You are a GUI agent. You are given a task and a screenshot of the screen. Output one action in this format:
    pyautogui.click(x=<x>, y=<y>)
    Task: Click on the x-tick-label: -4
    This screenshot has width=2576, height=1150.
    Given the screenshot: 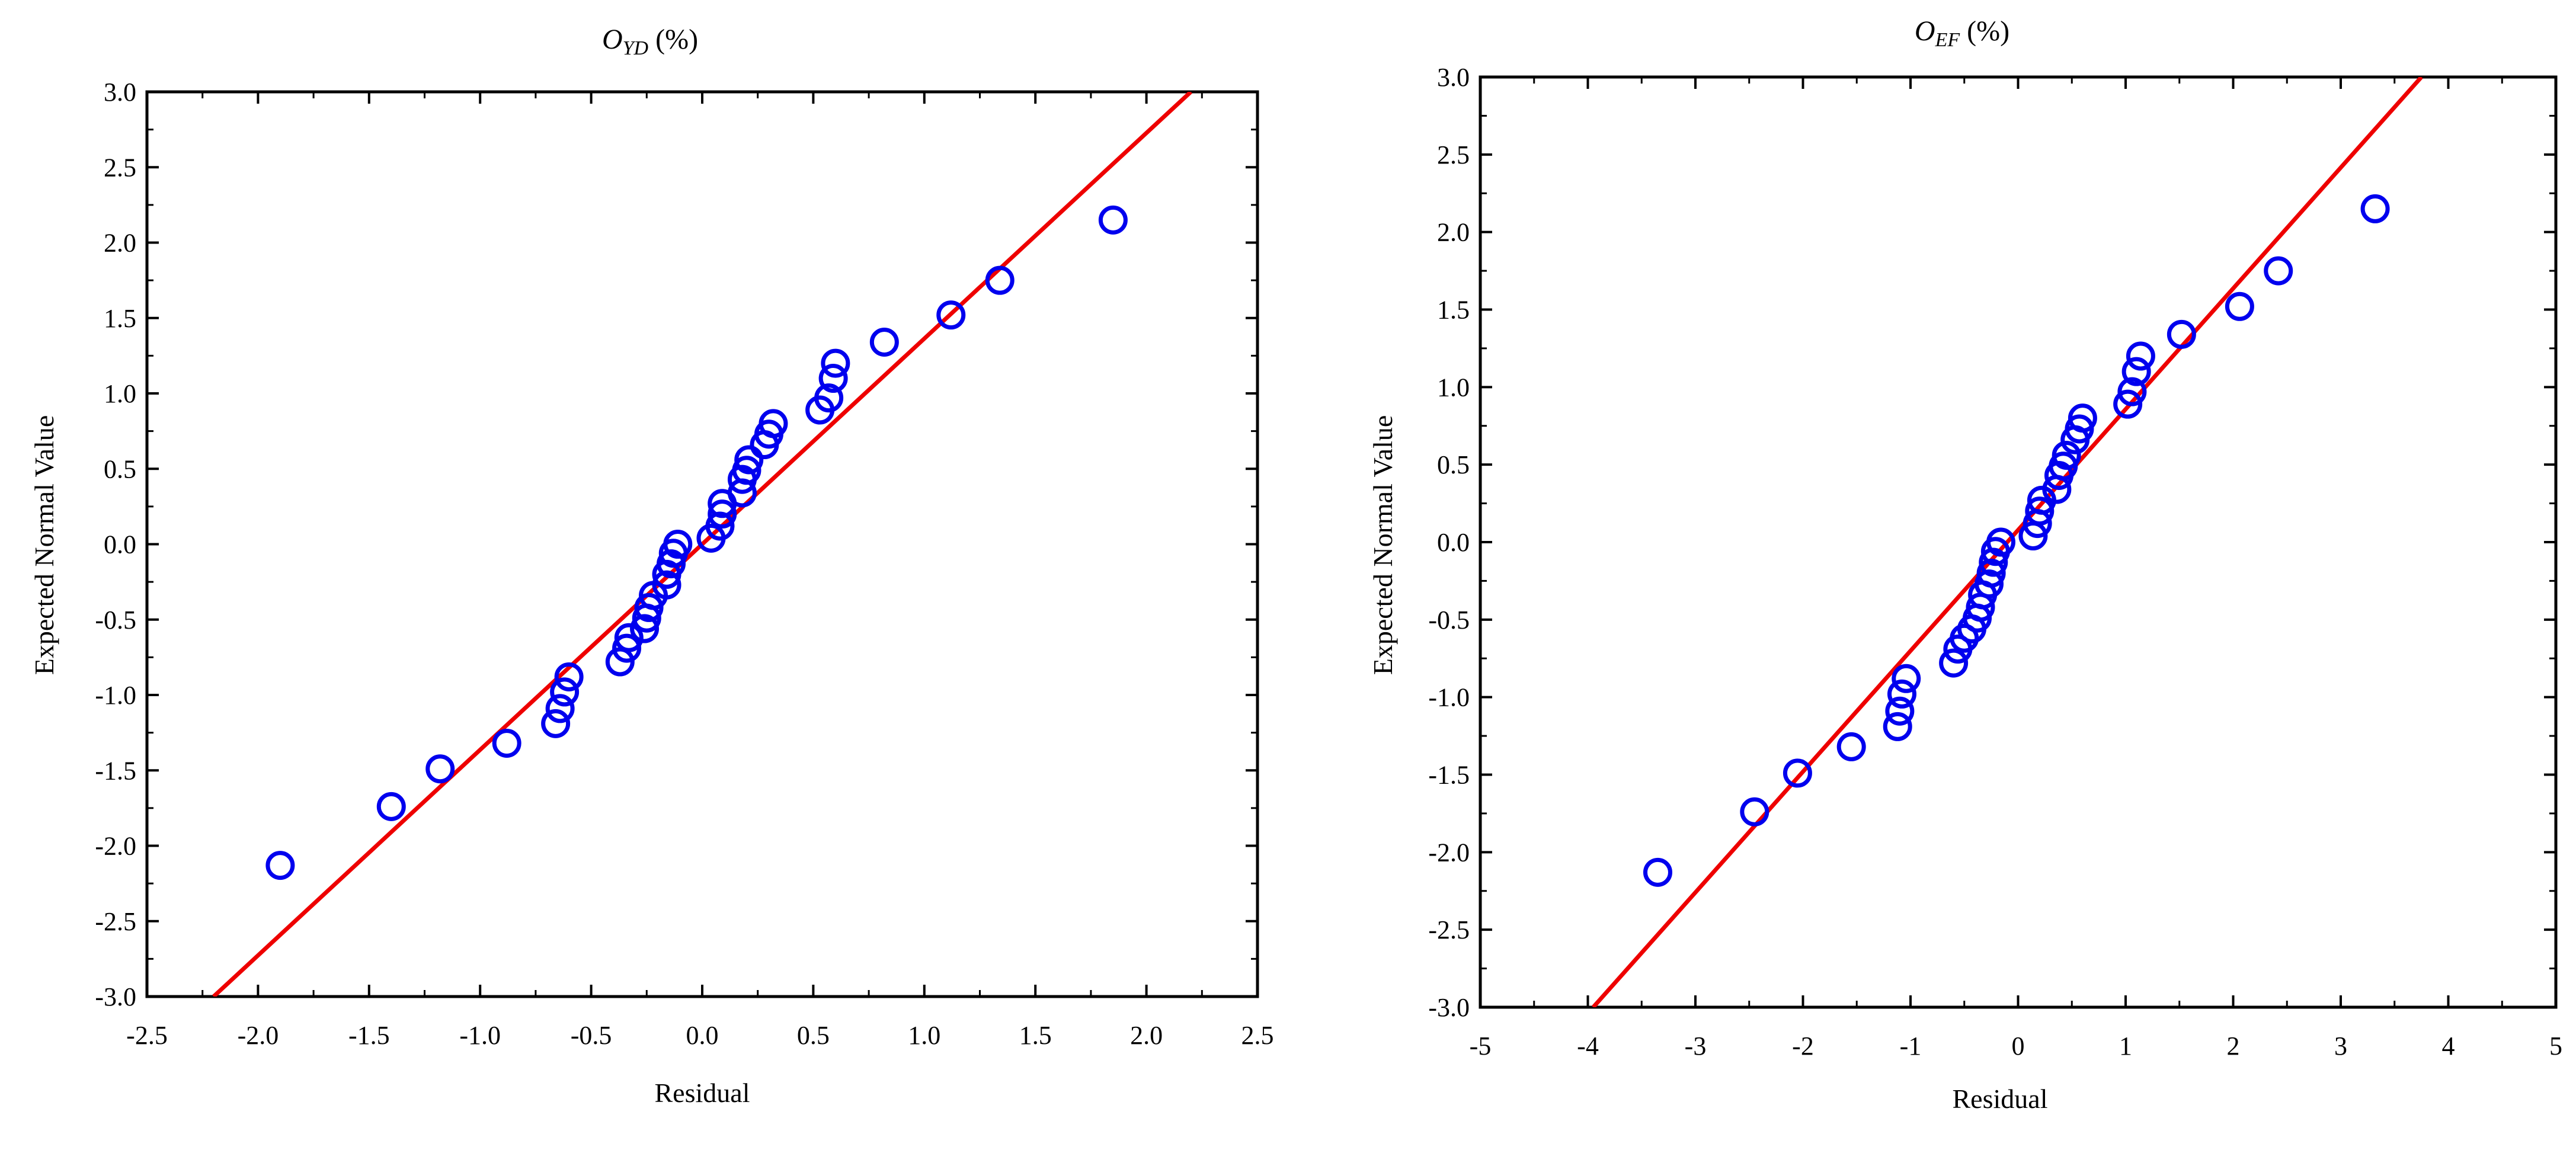 What is the action you would take?
    pyautogui.click(x=1588, y=1046)
    